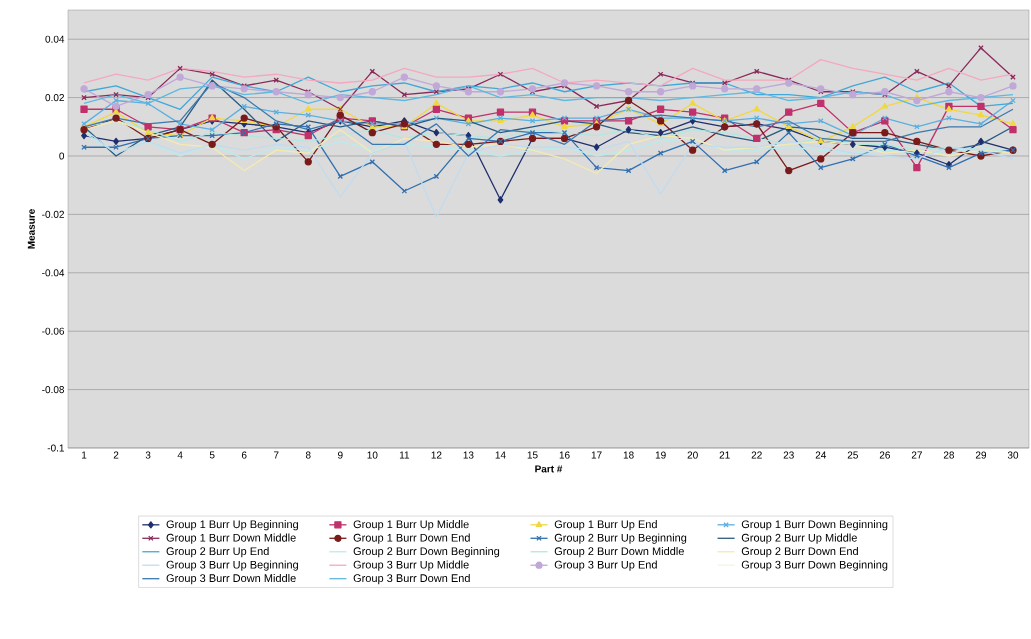 The width and height of the screenshot is (1031, 639). What do you see at coordinates (884, 455) in the screenshot?
I see `x-tick-label: 26` at bounding box center [884, 455].